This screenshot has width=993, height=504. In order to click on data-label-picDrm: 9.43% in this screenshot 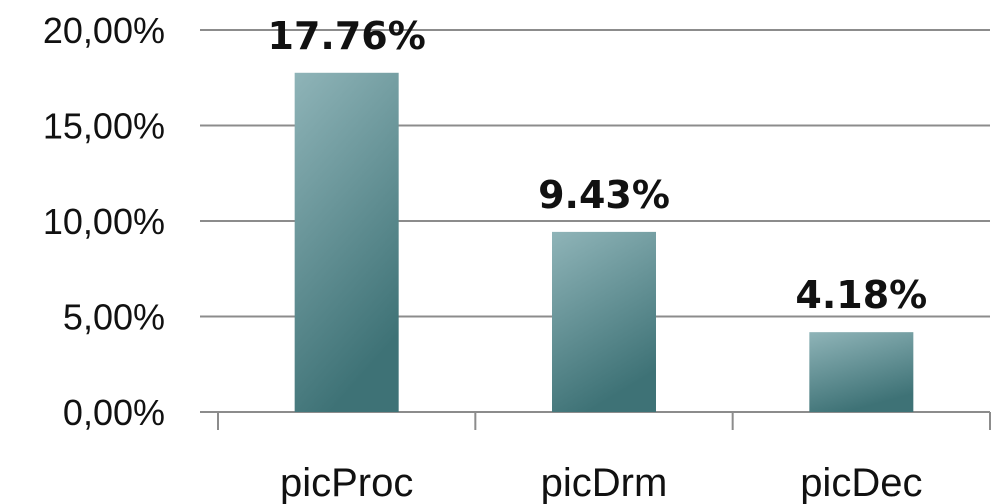, I will do `click(604, 195)`.